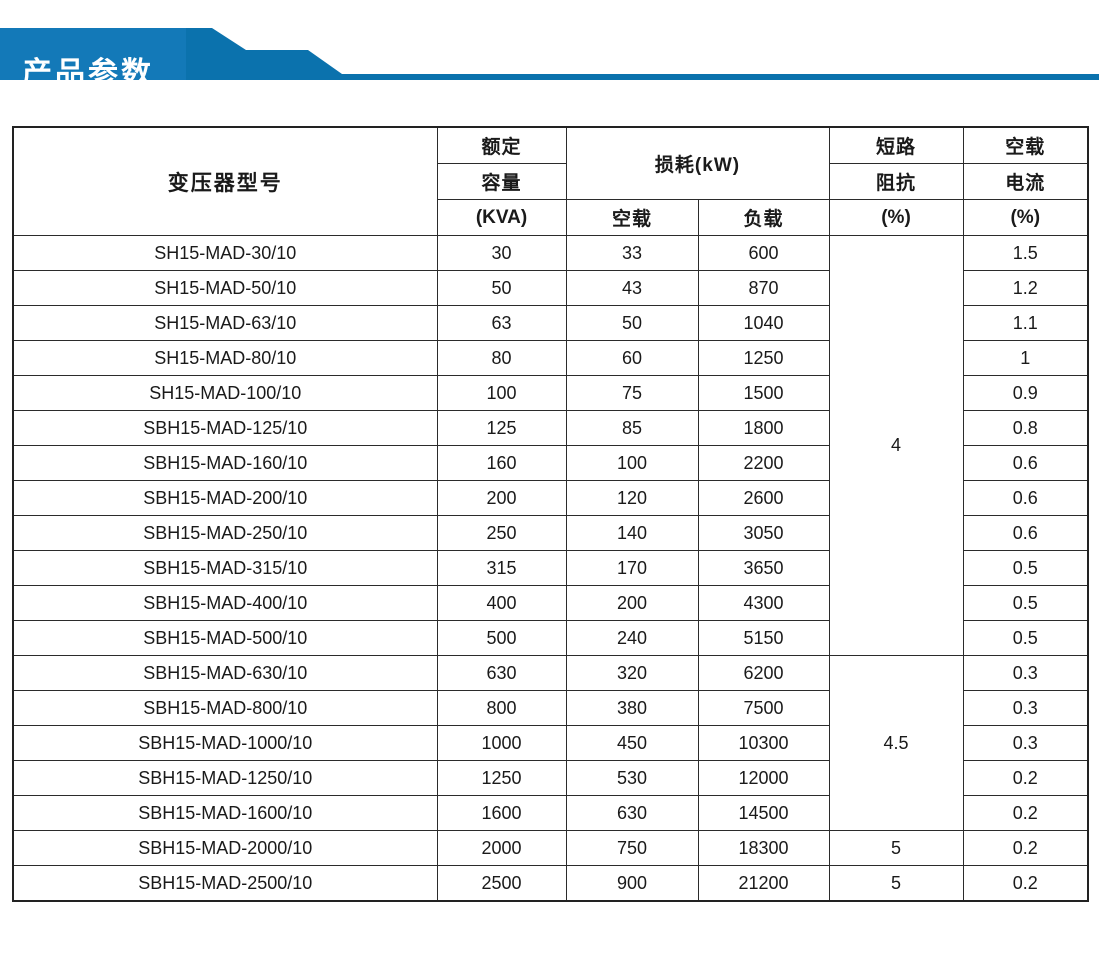 The image size is (1099, 974). I want to click on banner-title-english: parameter, so click(247, 91).